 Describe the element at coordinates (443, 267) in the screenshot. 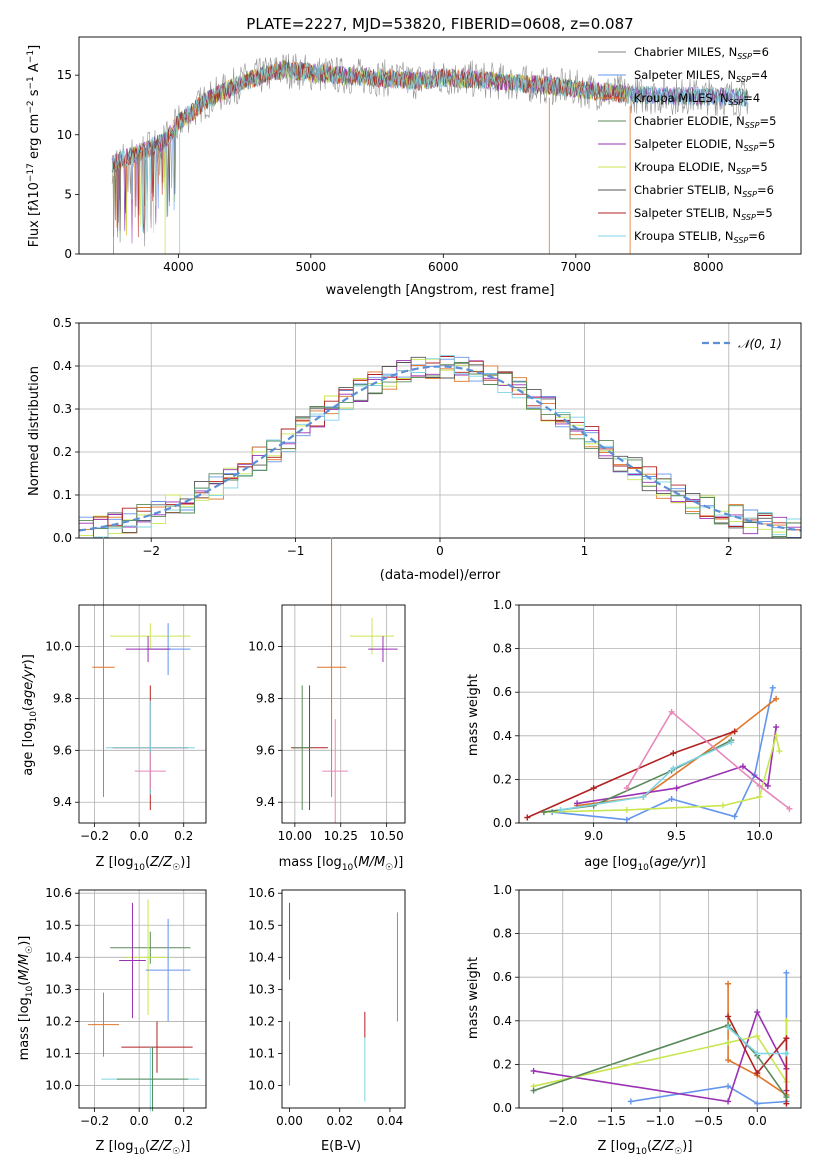

I see `spectrum-xtick-label: 6000` at that location.